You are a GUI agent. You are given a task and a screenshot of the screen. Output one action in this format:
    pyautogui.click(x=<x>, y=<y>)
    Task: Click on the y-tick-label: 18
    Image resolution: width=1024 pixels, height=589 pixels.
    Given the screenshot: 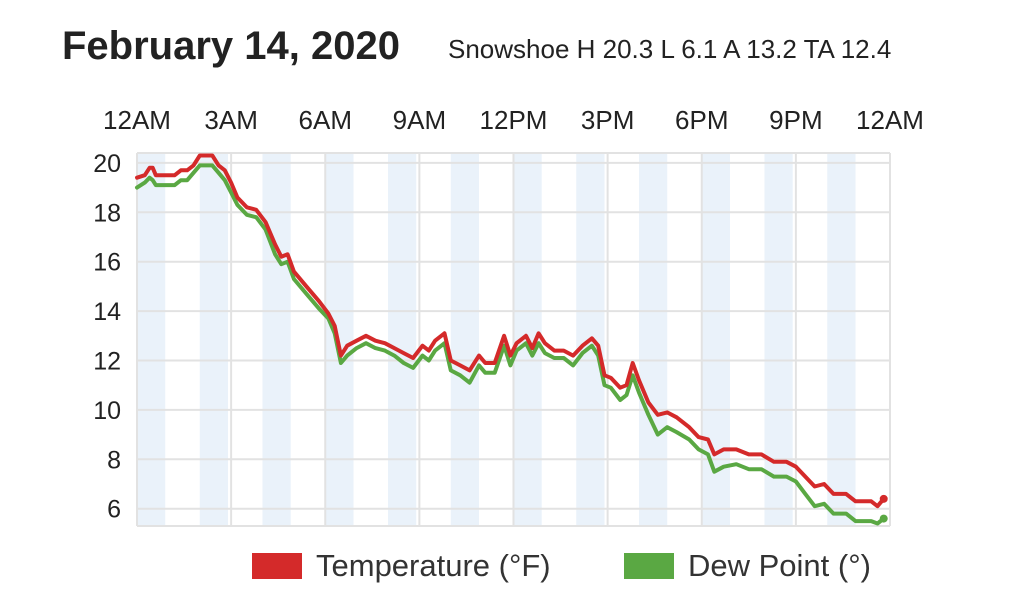 What is the action you would take?
    pyautogui.click(x=107, y=213)
    